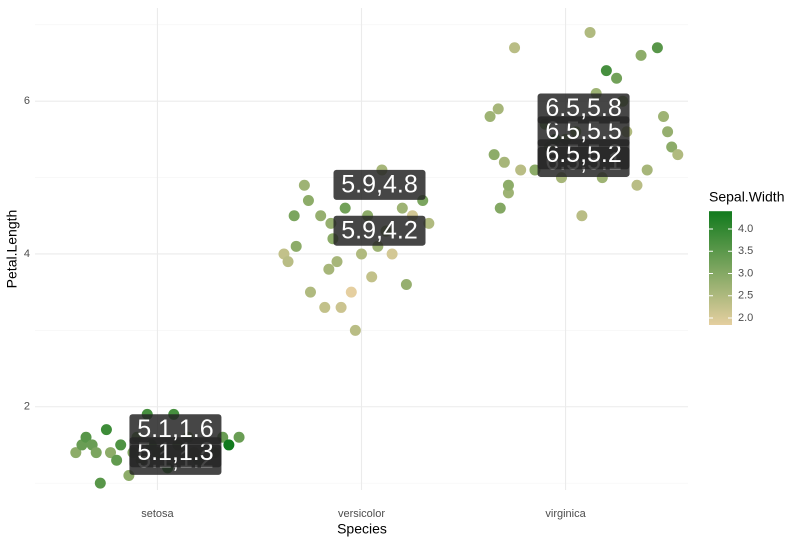 This screenshot has width=800, height=543. What do you see at coordinates (27, 407) in the screenshot?
I see `y-tick-label: 2` at bounding box center [27, 407].